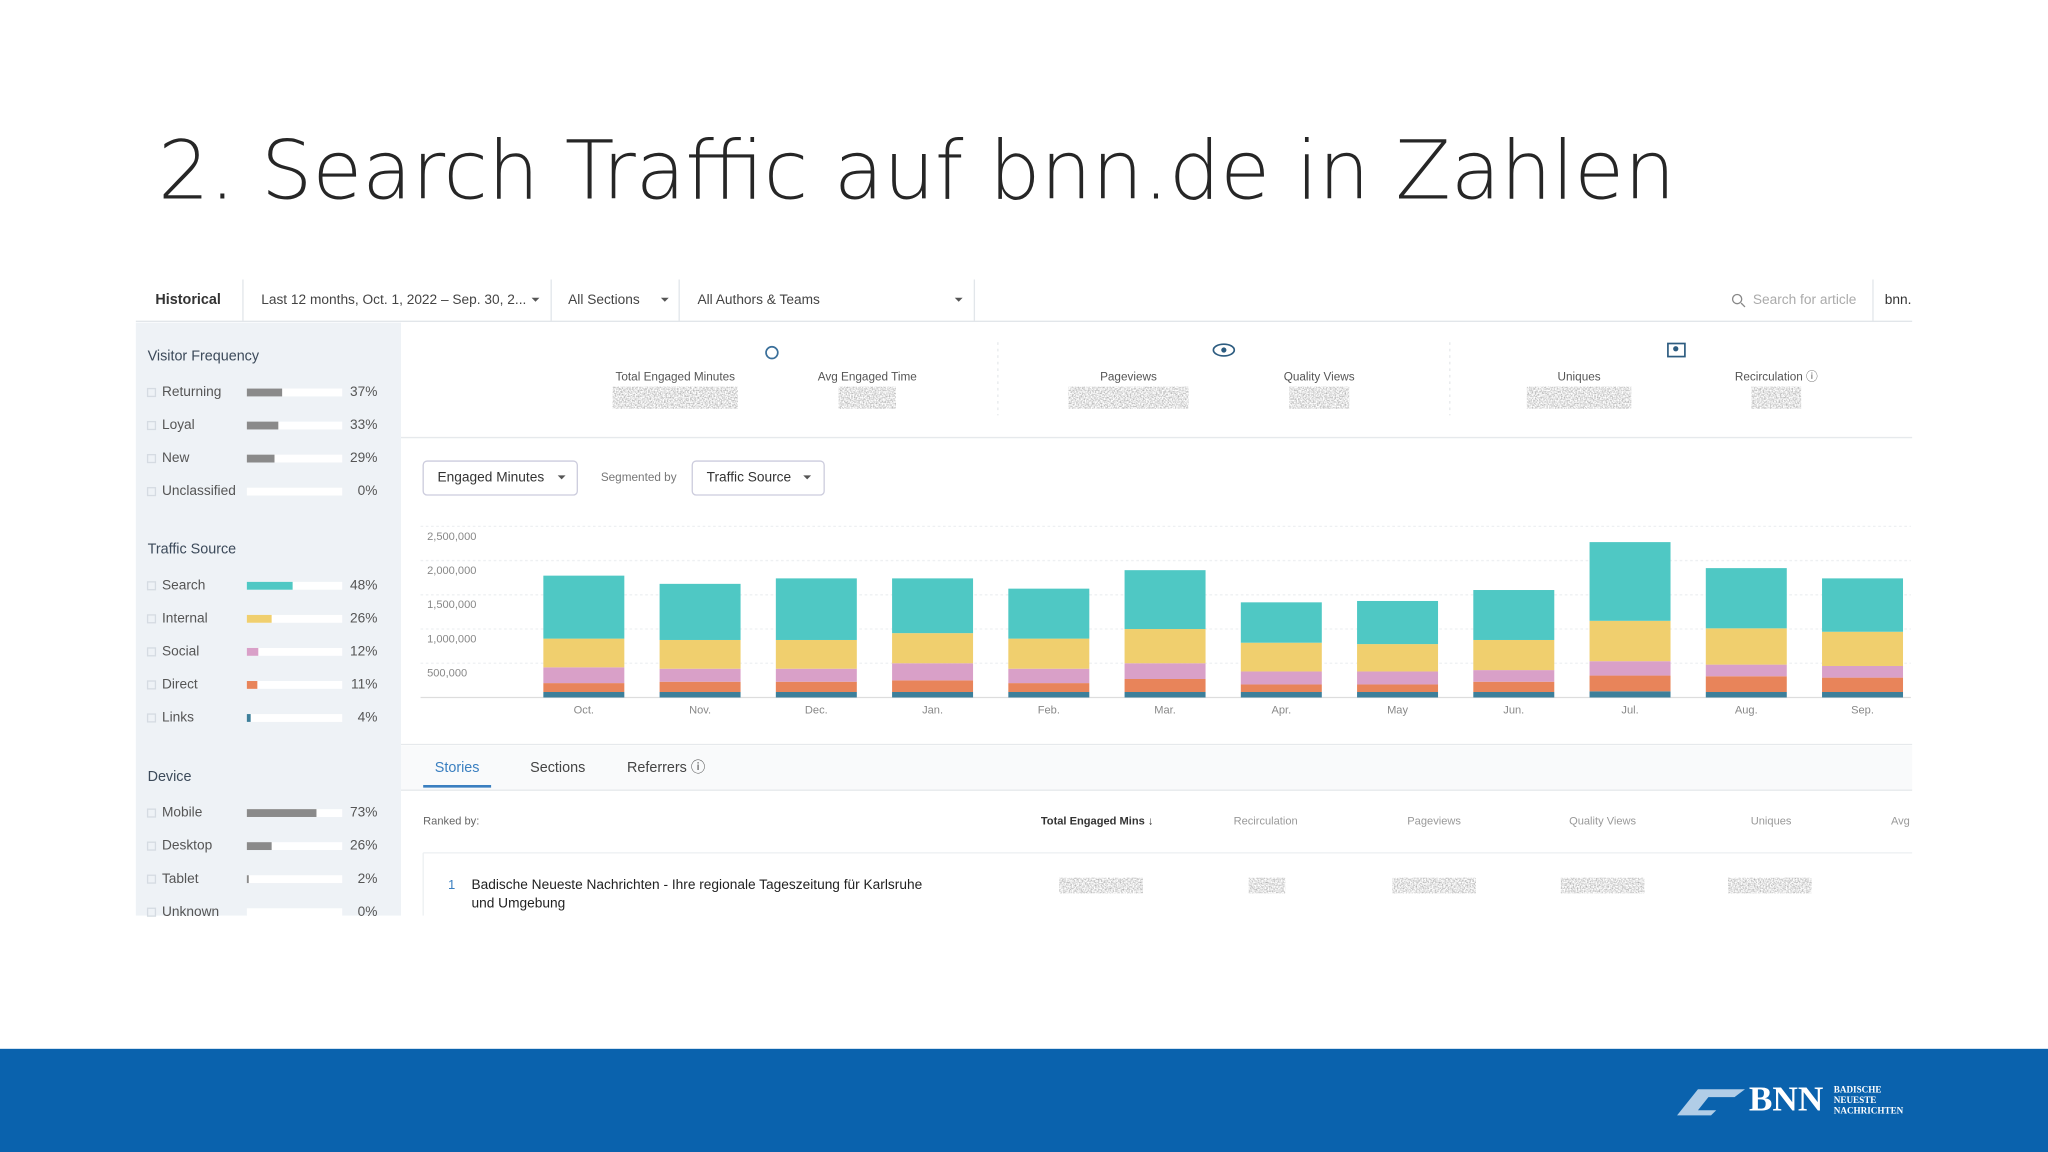  I want to click on metric-label: Avg Engaged Time, so click(868, 377).